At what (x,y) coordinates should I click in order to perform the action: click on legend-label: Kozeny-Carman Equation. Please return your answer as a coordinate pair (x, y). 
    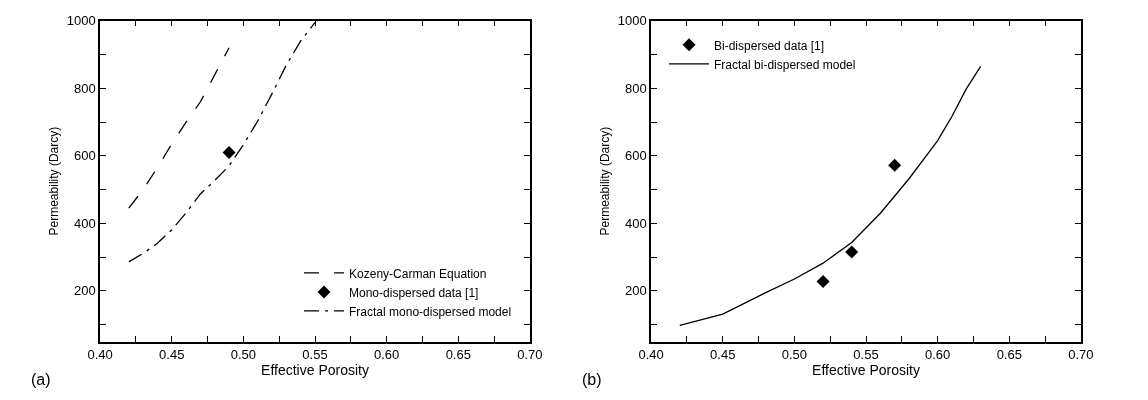
    Looking at the image, I should click on (418, 273).